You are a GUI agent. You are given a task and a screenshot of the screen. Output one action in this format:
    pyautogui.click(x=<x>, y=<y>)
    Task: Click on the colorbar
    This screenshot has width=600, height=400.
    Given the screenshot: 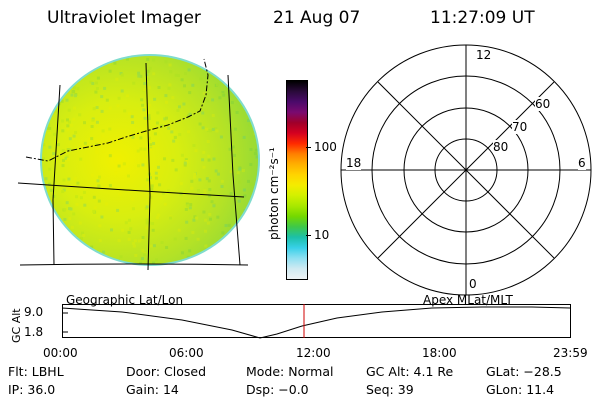 What is the action you would take?
    pyautogui.click(x=297, y=180)
    